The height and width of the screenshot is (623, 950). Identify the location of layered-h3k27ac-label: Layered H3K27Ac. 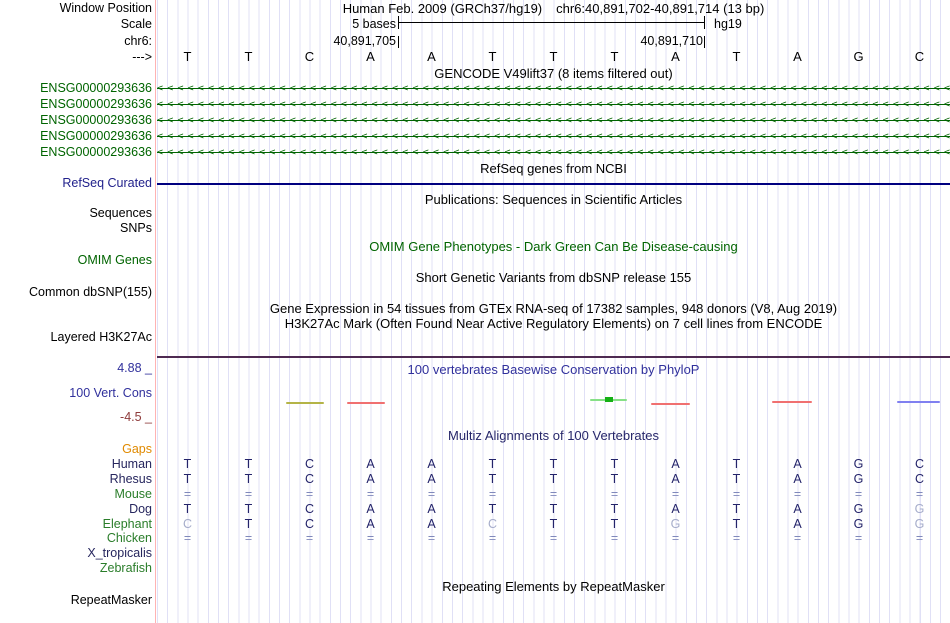
(101, 337).